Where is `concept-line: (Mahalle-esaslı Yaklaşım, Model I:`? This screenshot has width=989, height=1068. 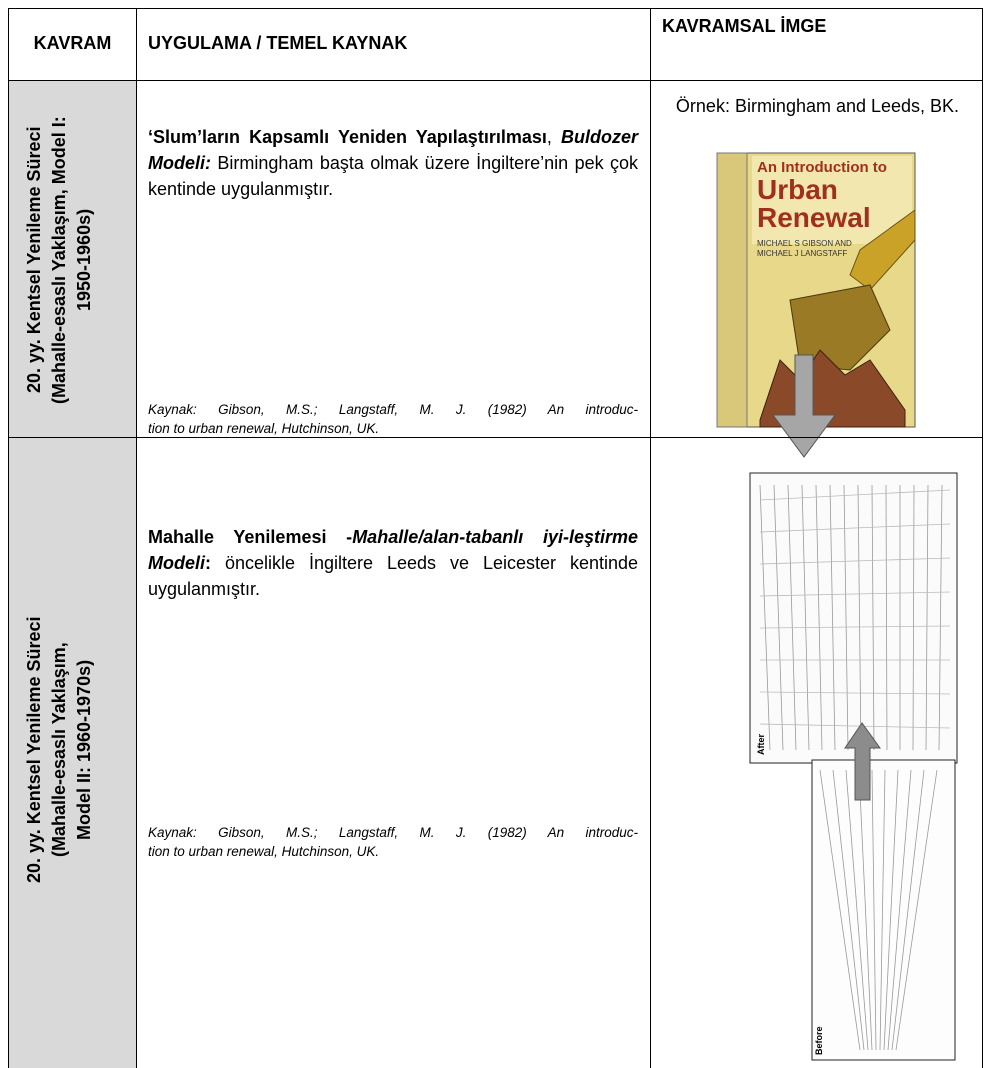 concept-line: (Mahalle-esaslı Yaklaşım, Model I: is located at coordinates (59, 260).